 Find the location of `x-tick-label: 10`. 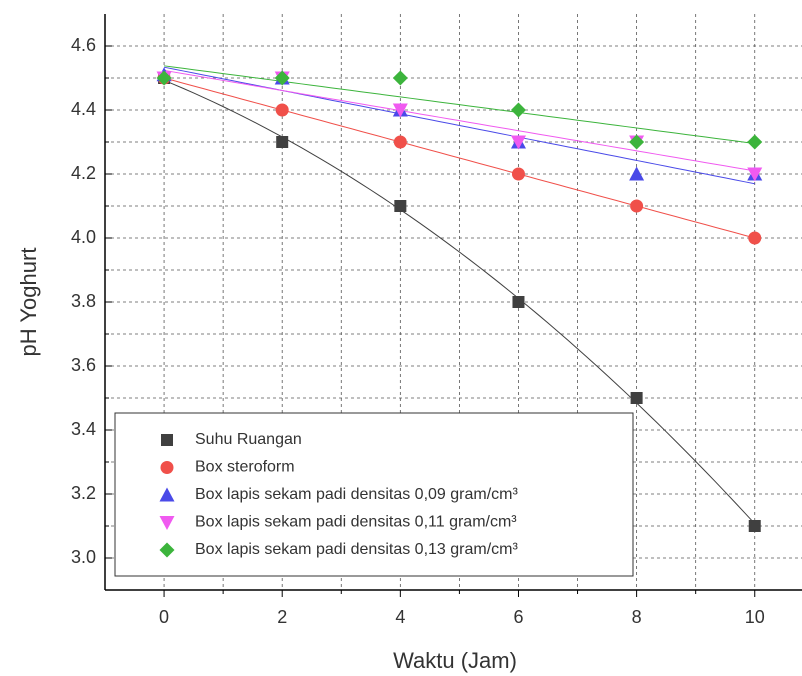

x-tick-label: 10 is located at coordinates (755, 617).